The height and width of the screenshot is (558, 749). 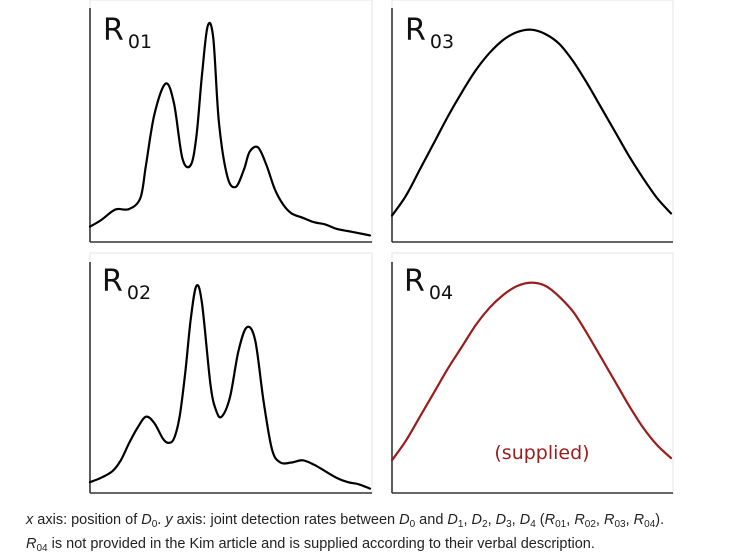 I want to click on caption-r03: R, so click(x=609, y=520).